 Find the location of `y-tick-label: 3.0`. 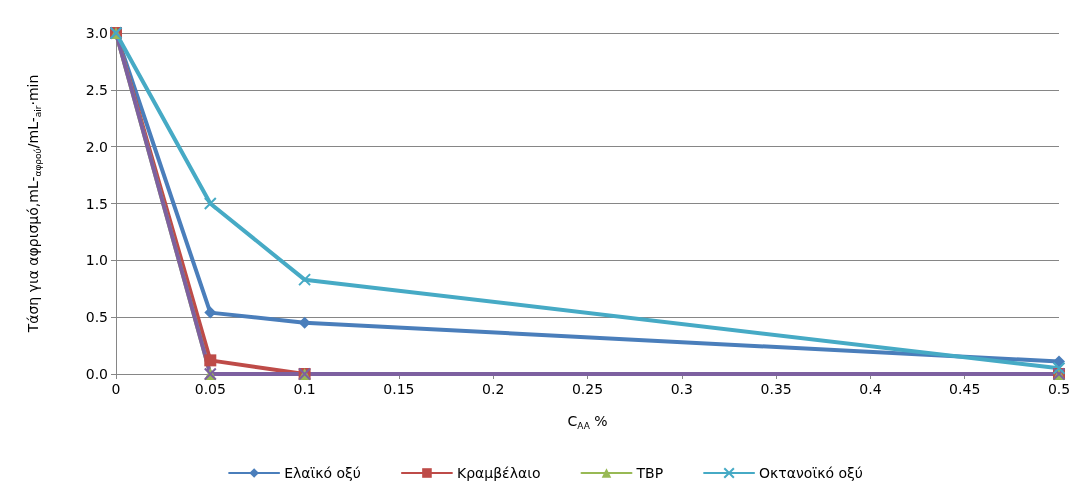

y-tick-label: 3.0 is located at coordinates (96, 33).